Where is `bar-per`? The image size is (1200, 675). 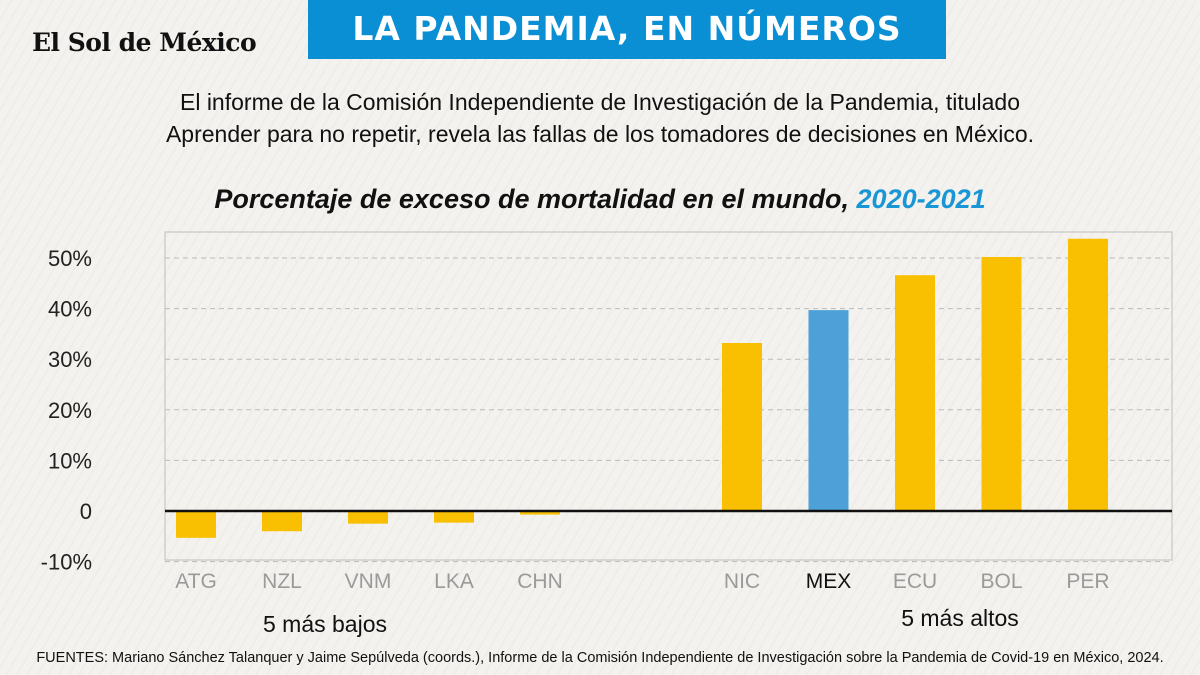
bar-per is located at coordinates (1088, 374).